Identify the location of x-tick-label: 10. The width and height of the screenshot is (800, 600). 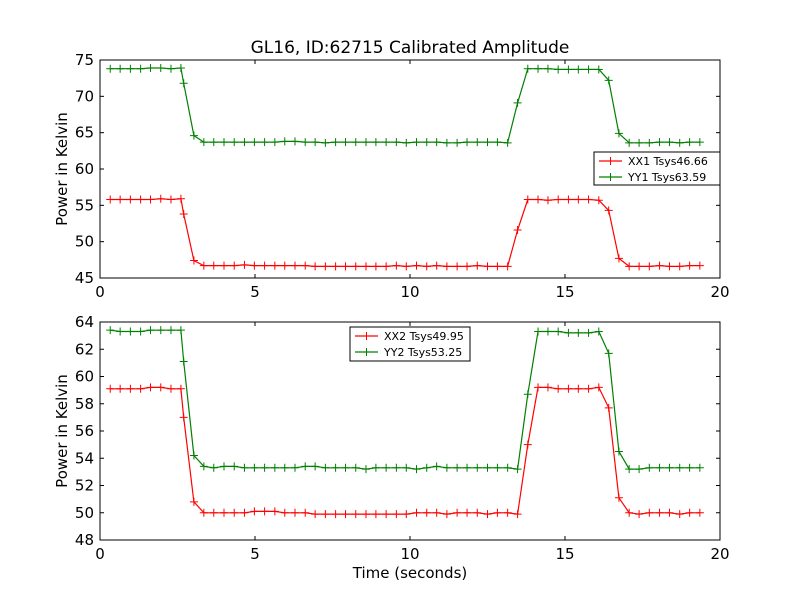
(409, 554).